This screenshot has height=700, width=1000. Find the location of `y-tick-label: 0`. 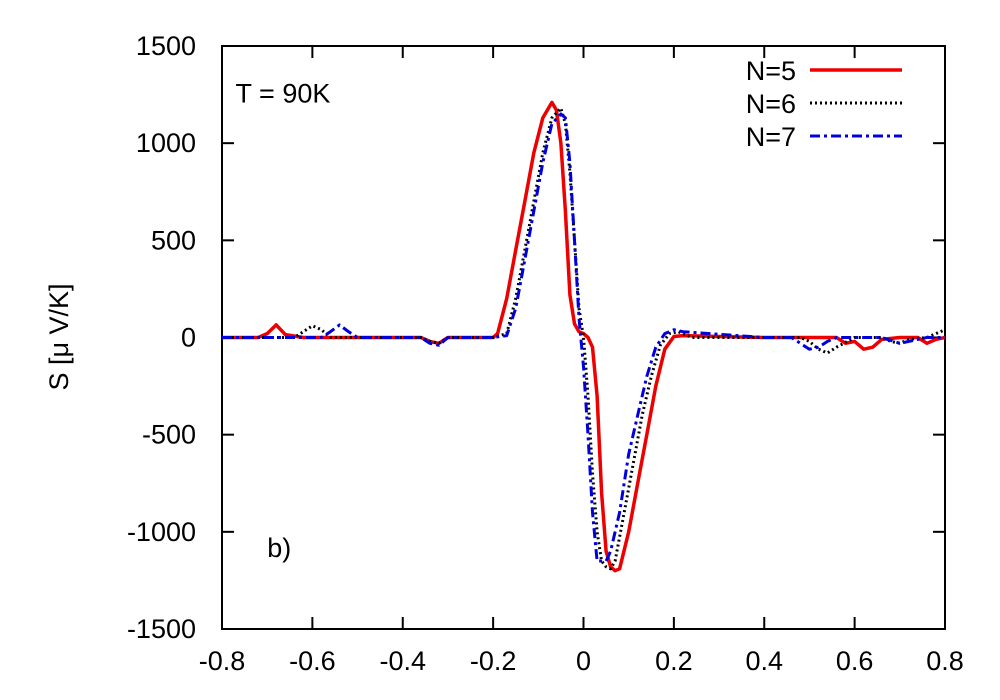

y-tick-label: 0 is located at coordinates (188, 338).